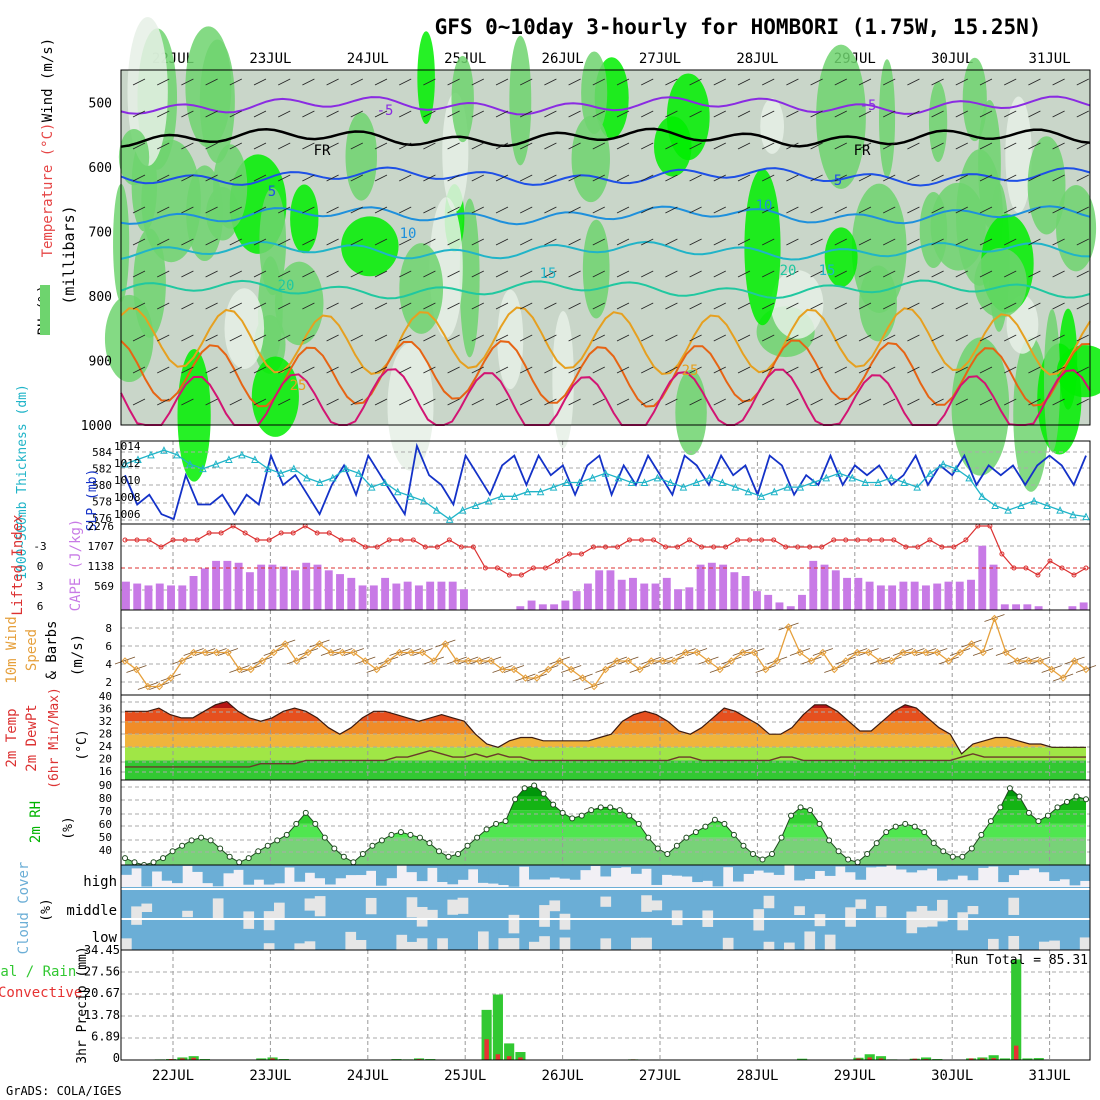 The height and width of the screenshot is (1100, 1100). I want to click on bottom-date-label: 27JUL, so click(660, 1076).